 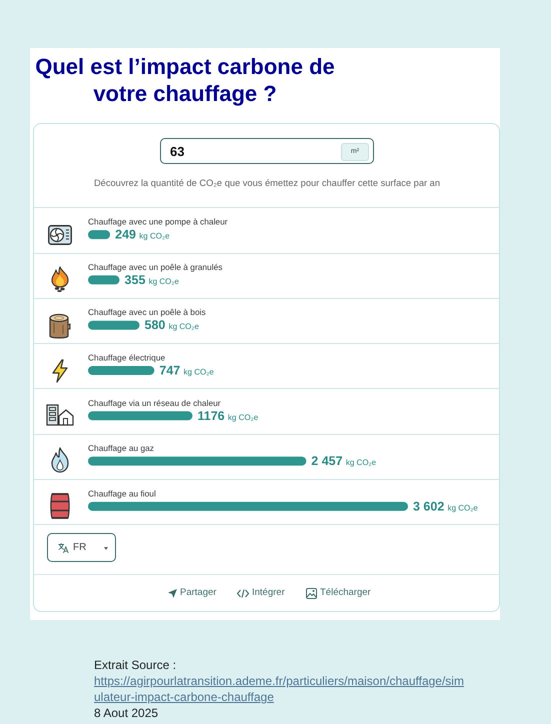 What do you see at coordinates (147, 312) in the screenshot?
I see `y-tick-label: Chauffage avec un poêle à bois` at bounding box center [147, 312].